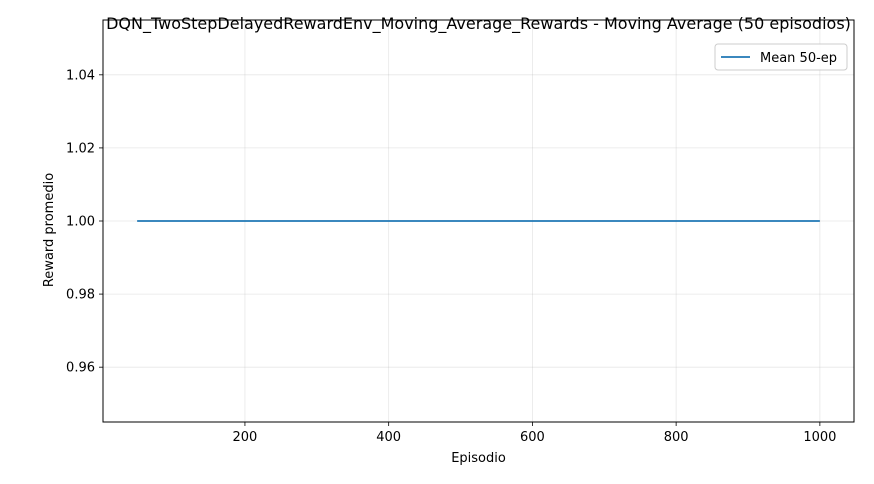 The width and height of the screenshot is (874, 484). I want to click on legend-label: Mean 50-ep, so click(798, 58).